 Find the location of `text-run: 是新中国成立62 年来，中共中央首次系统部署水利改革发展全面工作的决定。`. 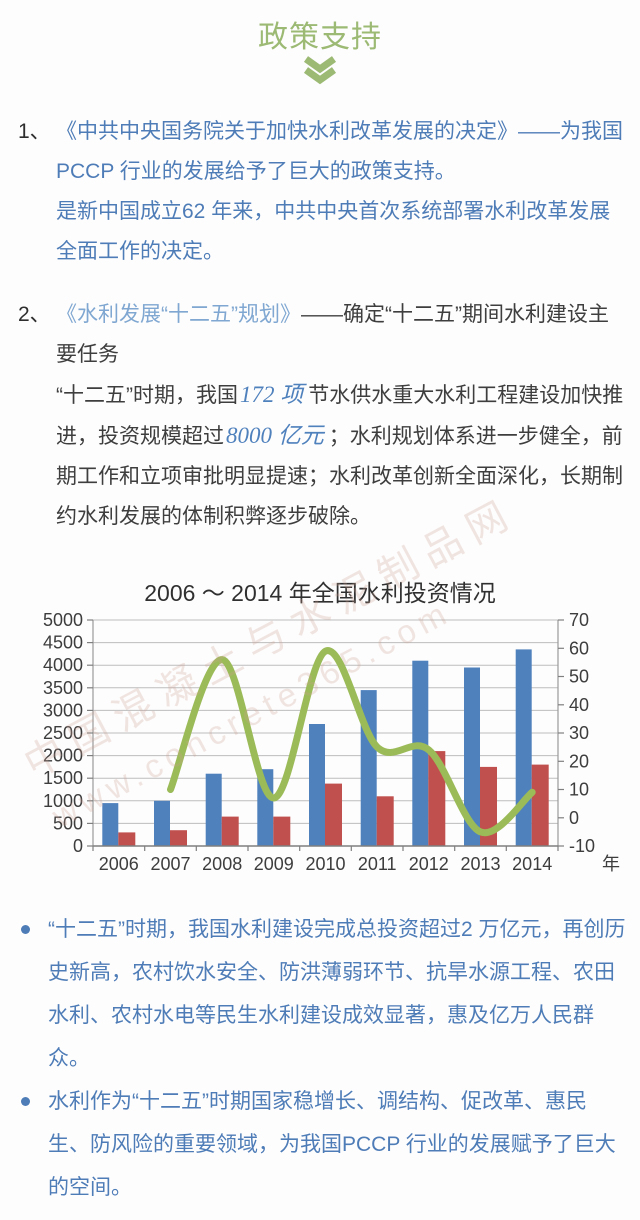

text-run: 是新中国成立62 年来，中共中央首次系统部署水利改革发展全面工作的决定。 is located at coordinates (333, 231).